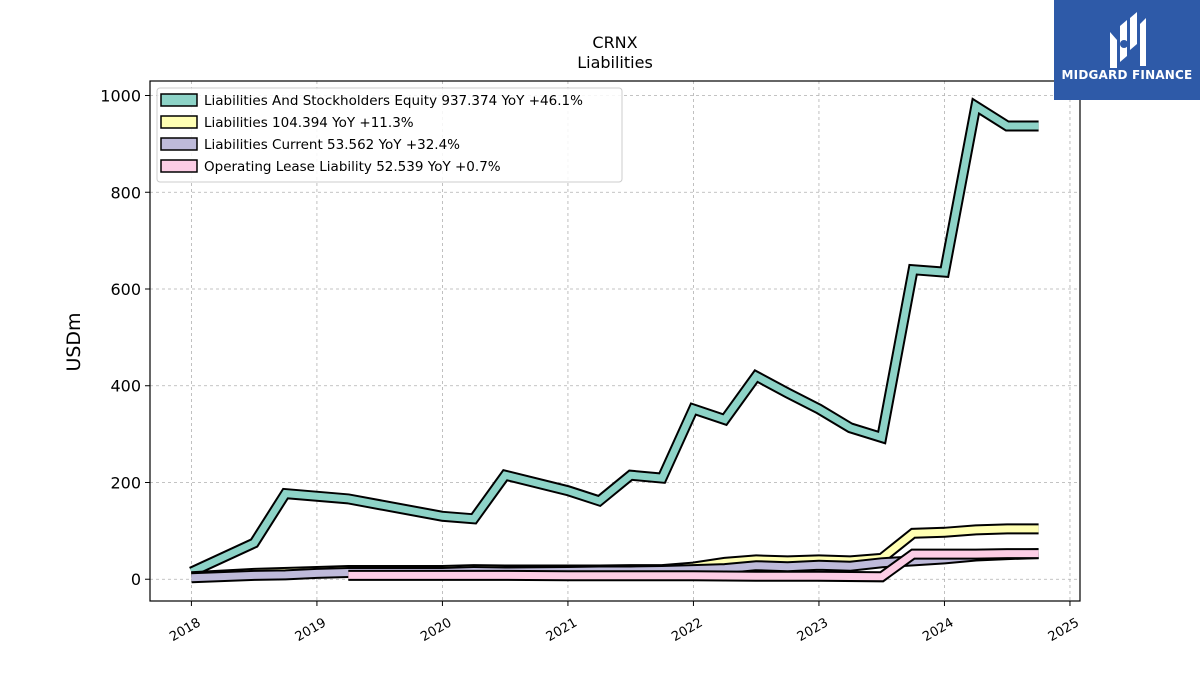 This screenshot has height=675, width=1200. I want to click on x-tick-label: 2020, so click(436, 630).